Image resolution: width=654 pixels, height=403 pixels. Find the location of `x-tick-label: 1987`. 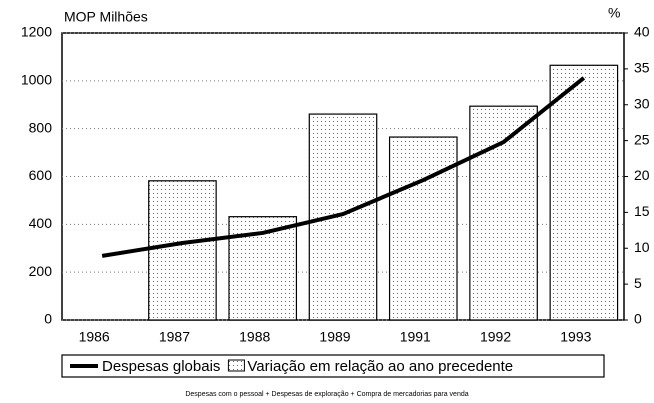

x-tick-label: 1987 is located at coordinates (174, 337).